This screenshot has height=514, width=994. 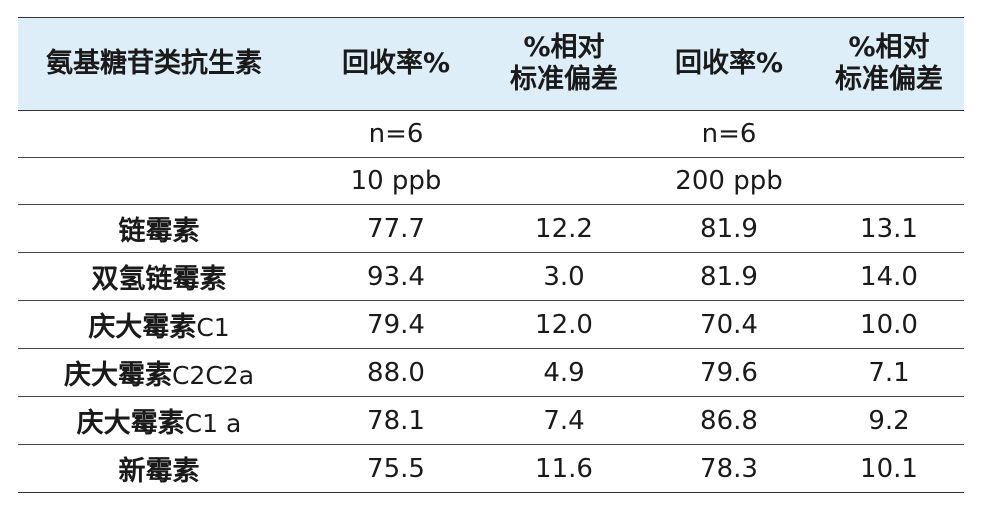 I want to click on concentration-1: 10 ppb, so click(x=396, y=181).